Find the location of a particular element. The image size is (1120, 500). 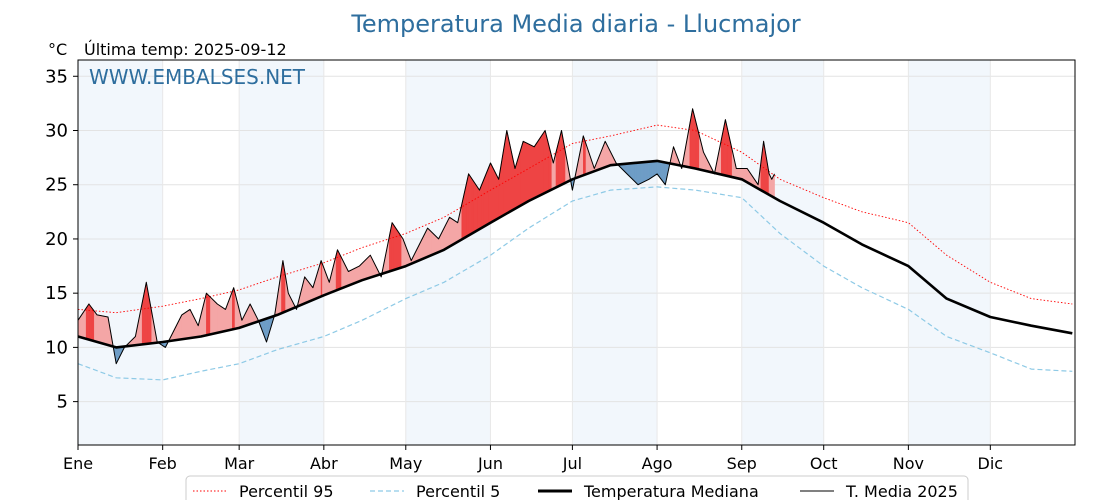

x-tick-label: Jul is located at coordinates (572, 463).